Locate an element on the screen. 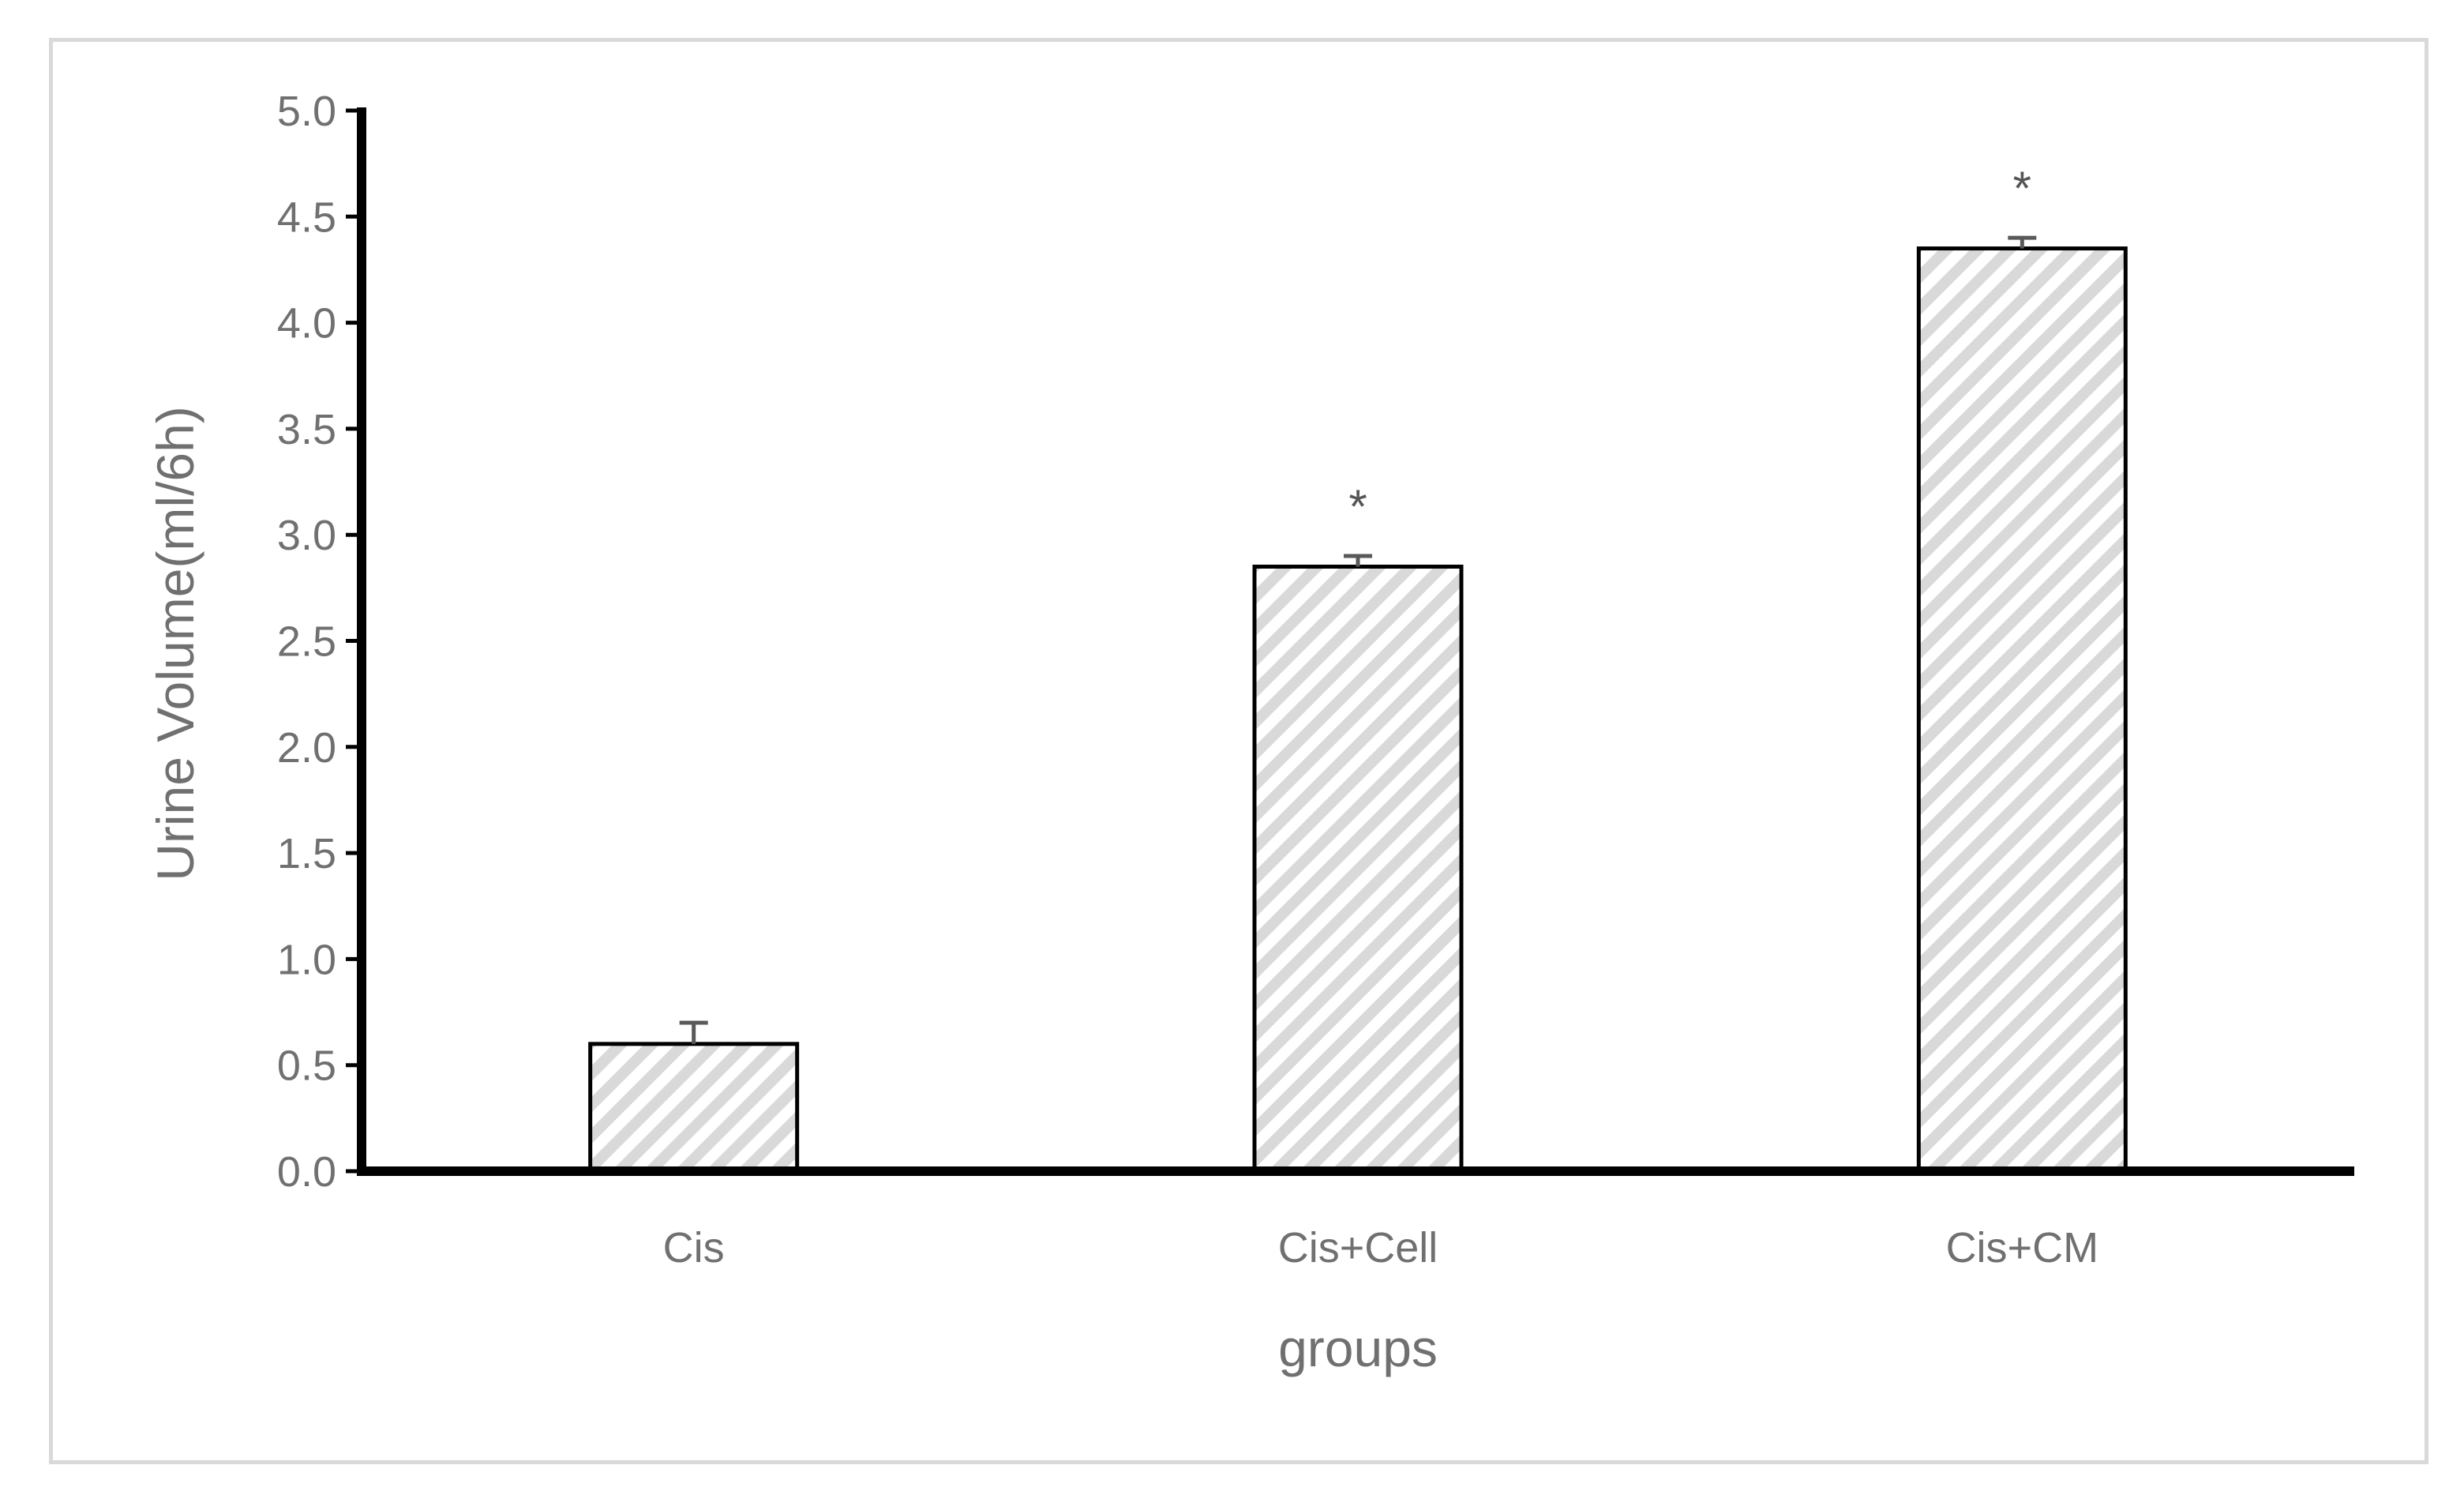 This screenshot has height=1495, width=2464. y-ticks-layer: 0.0 0.5 1.0 1.5 2.0 2.5 3.0 3.5 4.0 4.5 5.0 is located at coordinates (320, 642).